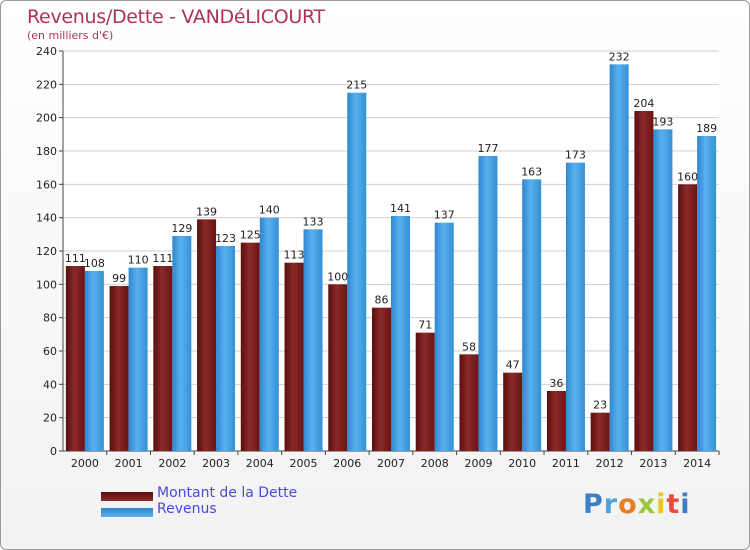 This screenshot has width=750, height=550. Describe the element at coordinates (647, 504) in the screenshot. I see `logo-letter: x` at that location.